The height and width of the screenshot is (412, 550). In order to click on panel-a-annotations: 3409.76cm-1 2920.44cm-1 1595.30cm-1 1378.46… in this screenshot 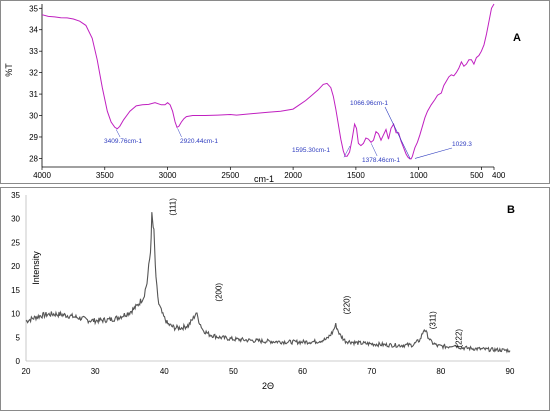, I will do `click(288, 132)`.